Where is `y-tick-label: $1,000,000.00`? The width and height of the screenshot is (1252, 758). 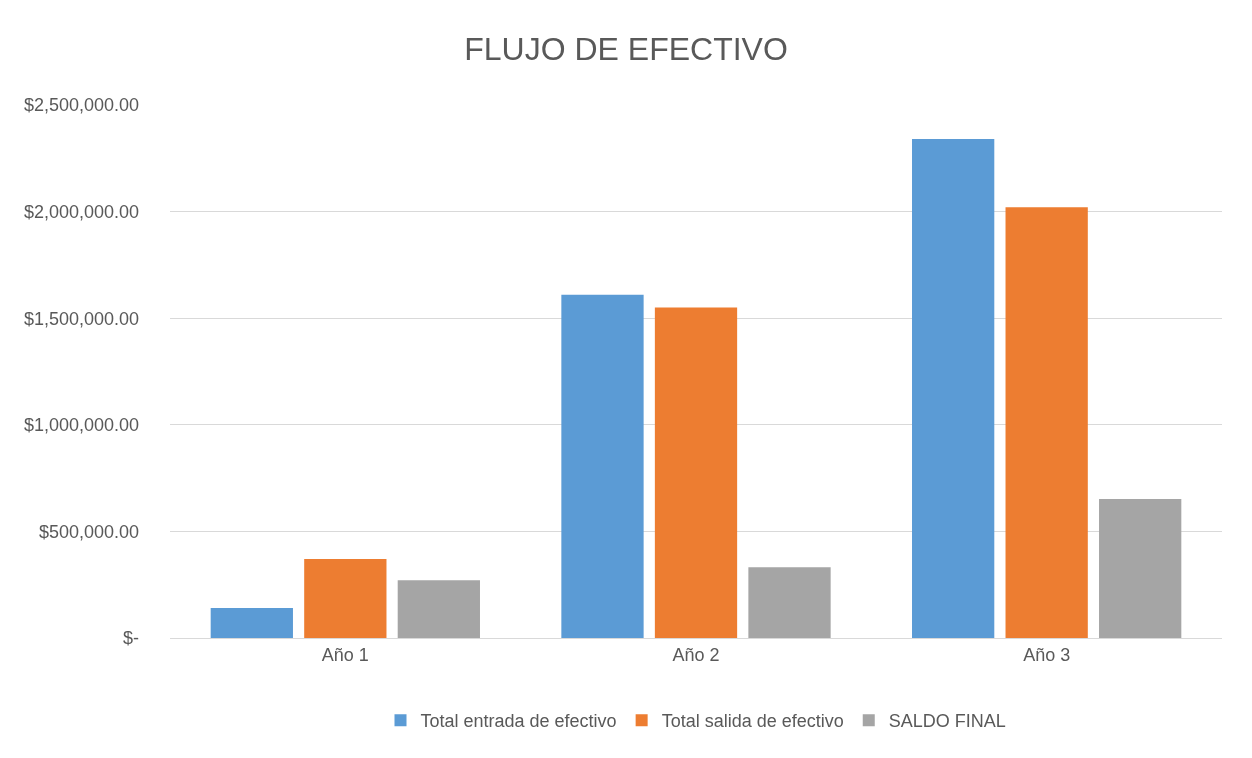
y-tick-label: $1,000,000.00 is located at coordinates (81, 425).